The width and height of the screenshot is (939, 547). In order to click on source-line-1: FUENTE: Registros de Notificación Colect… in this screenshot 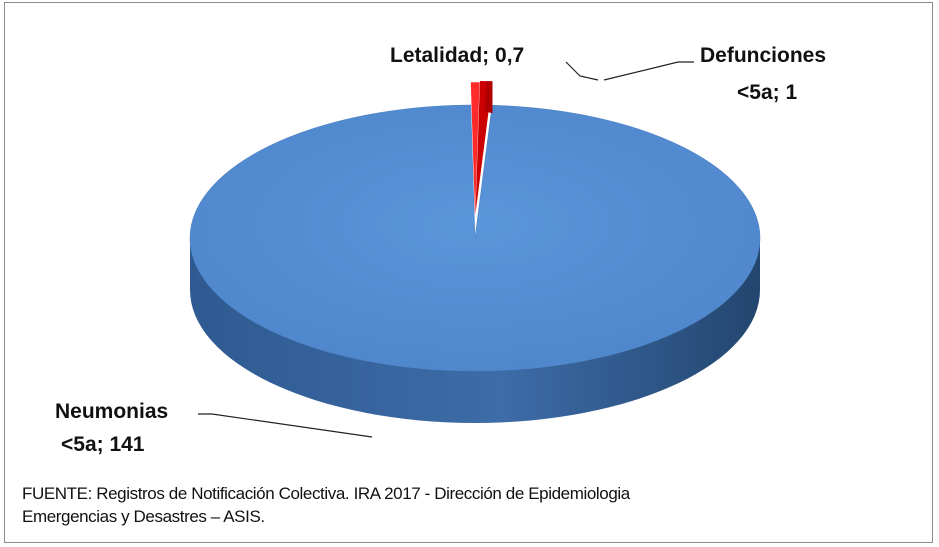, I will do `click(326, 493)`.